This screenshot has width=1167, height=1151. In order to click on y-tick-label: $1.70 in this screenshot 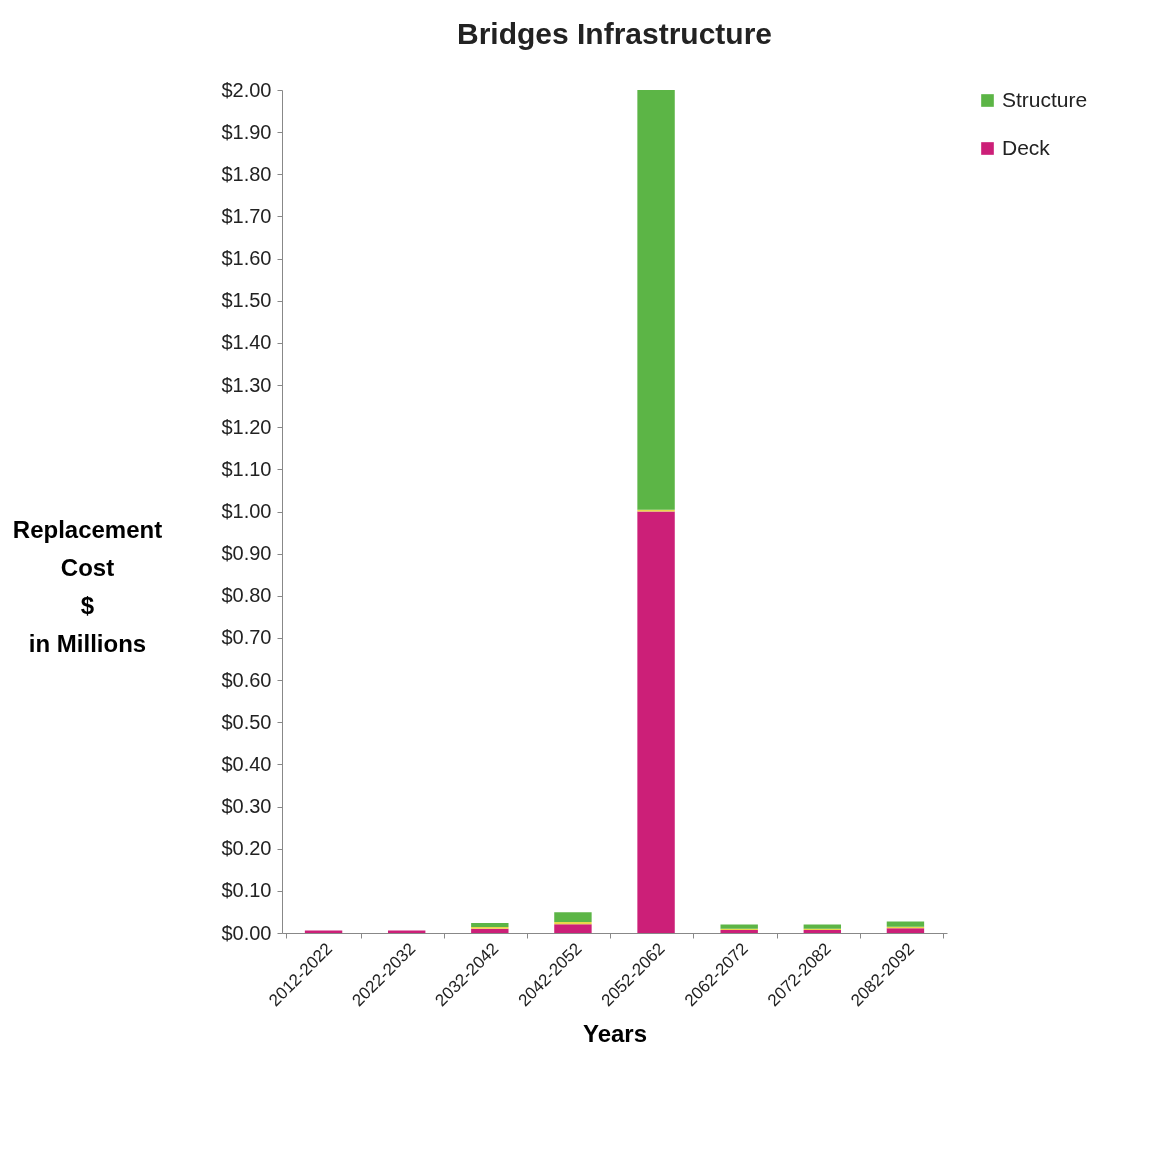, I will do `click(246, 215)`.